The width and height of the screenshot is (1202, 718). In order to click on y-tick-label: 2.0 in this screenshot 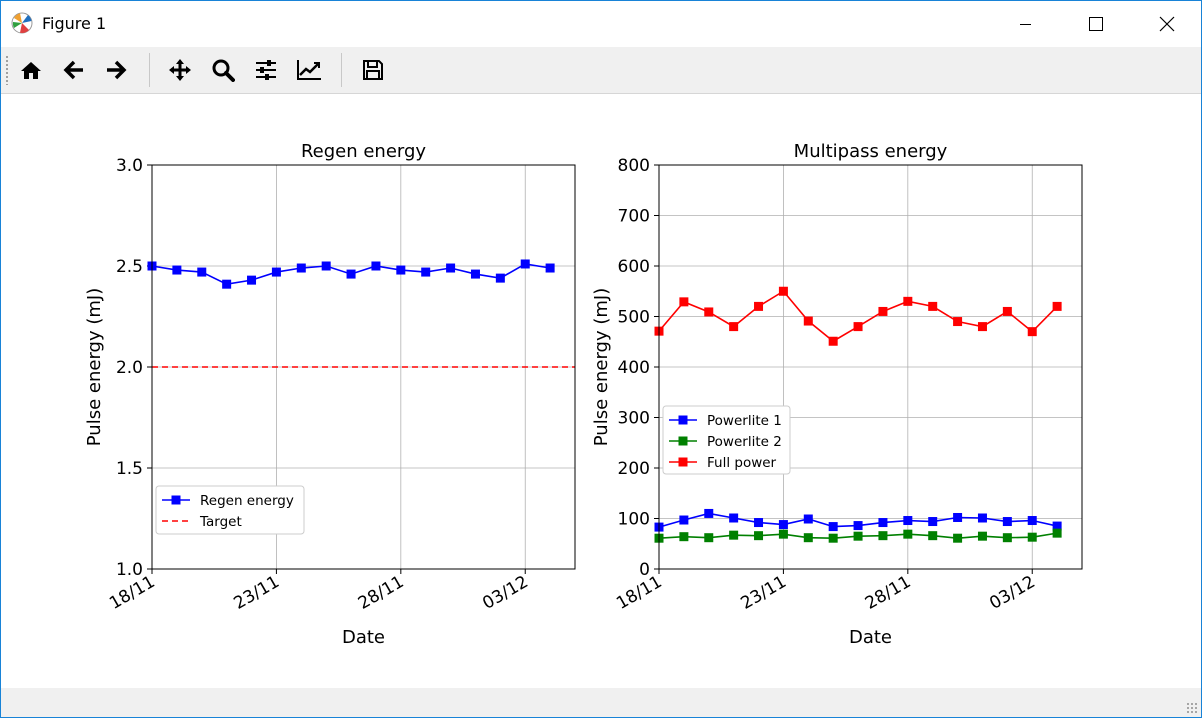, I will do `click(129, 368)`.